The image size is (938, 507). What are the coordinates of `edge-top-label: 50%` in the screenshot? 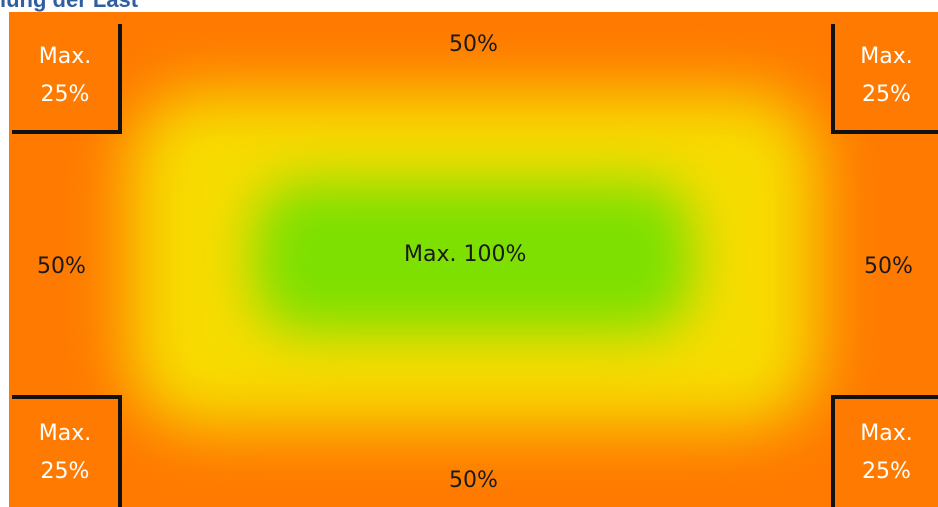 It's located at (473, 44).